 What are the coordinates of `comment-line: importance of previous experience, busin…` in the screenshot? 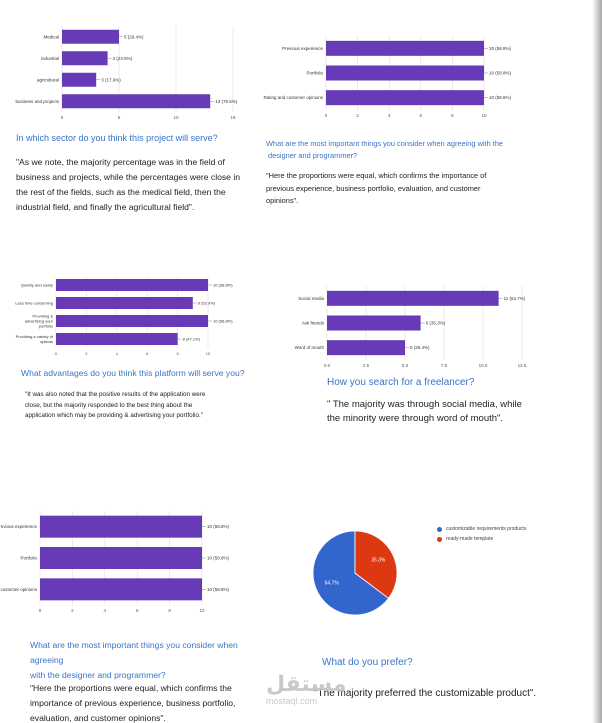 It's located at (133, 703).